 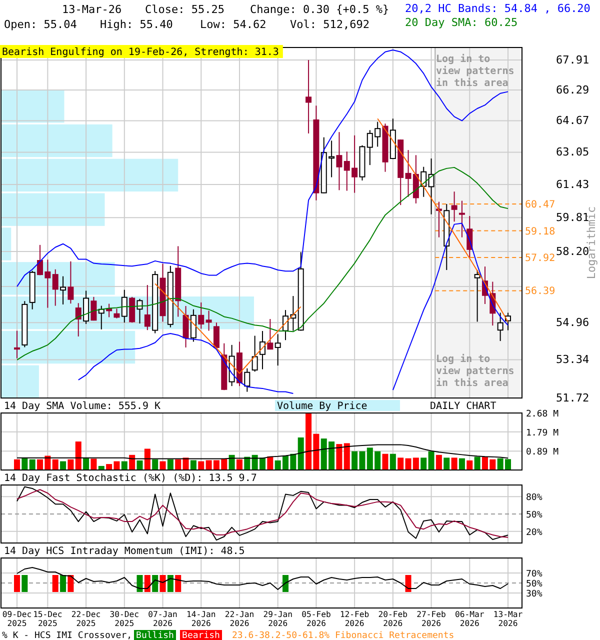 I want to click on ref-line-label: 57.92, so click(x=540, y=258).